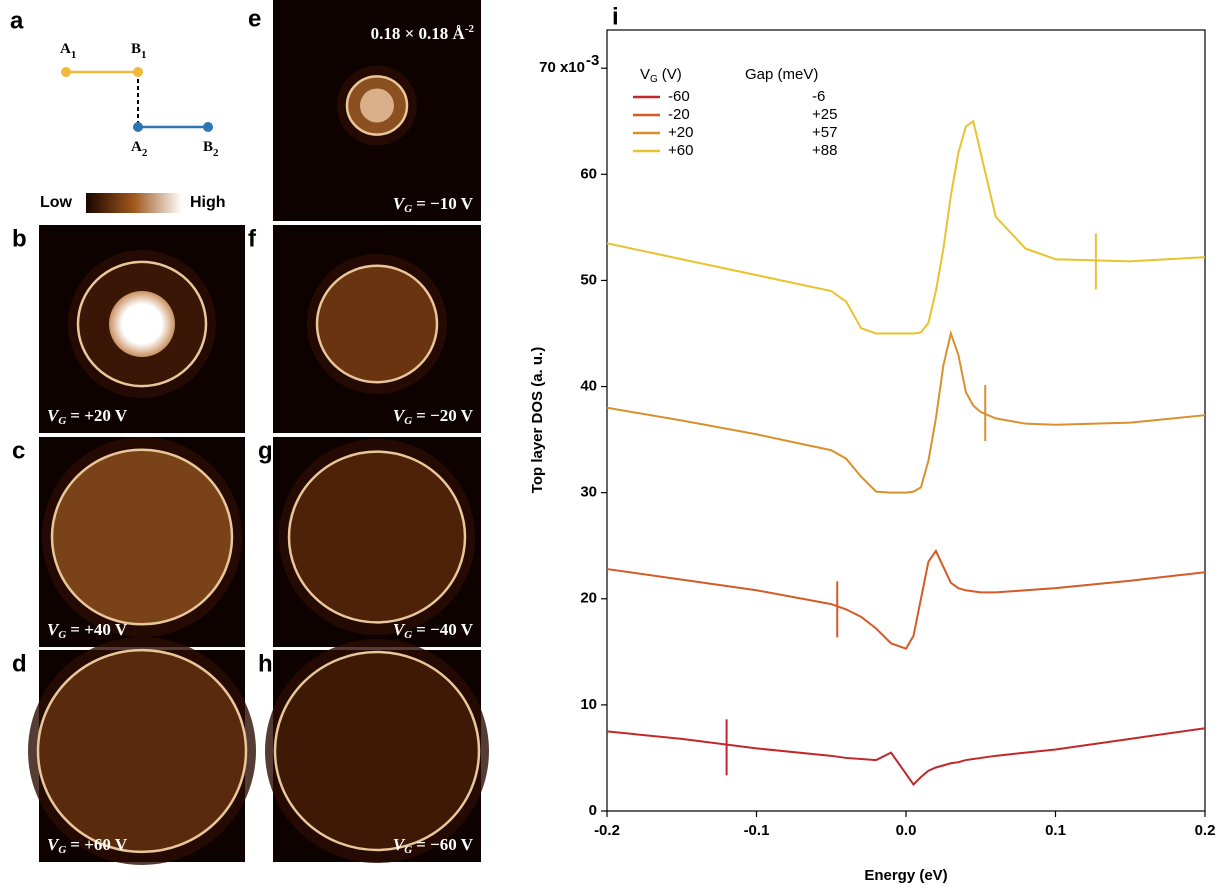  I want to click on colorbar-high: High, so click(208, 202).